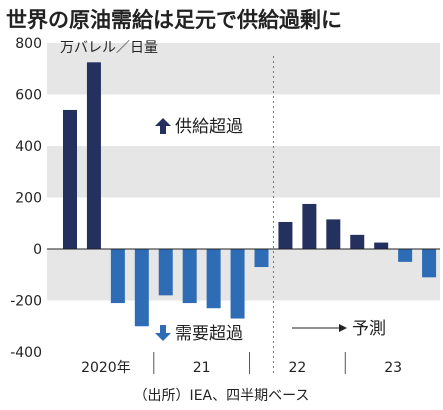 Image resolution: width=443 pixels, height=410 pixels. What do you see at coordinates (393, 368) in the screenshot?
I see `x-category-label: 23` at bounding box center [393, 368].